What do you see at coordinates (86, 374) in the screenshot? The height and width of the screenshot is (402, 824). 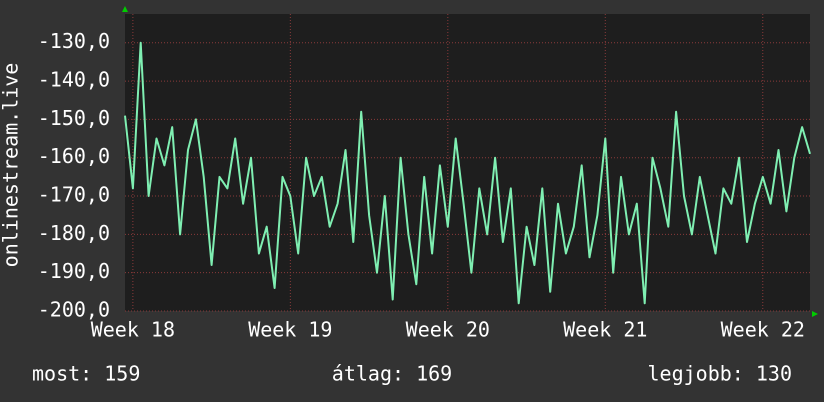 I see `stat-current: most: 159` at bounding box center [86, 374].